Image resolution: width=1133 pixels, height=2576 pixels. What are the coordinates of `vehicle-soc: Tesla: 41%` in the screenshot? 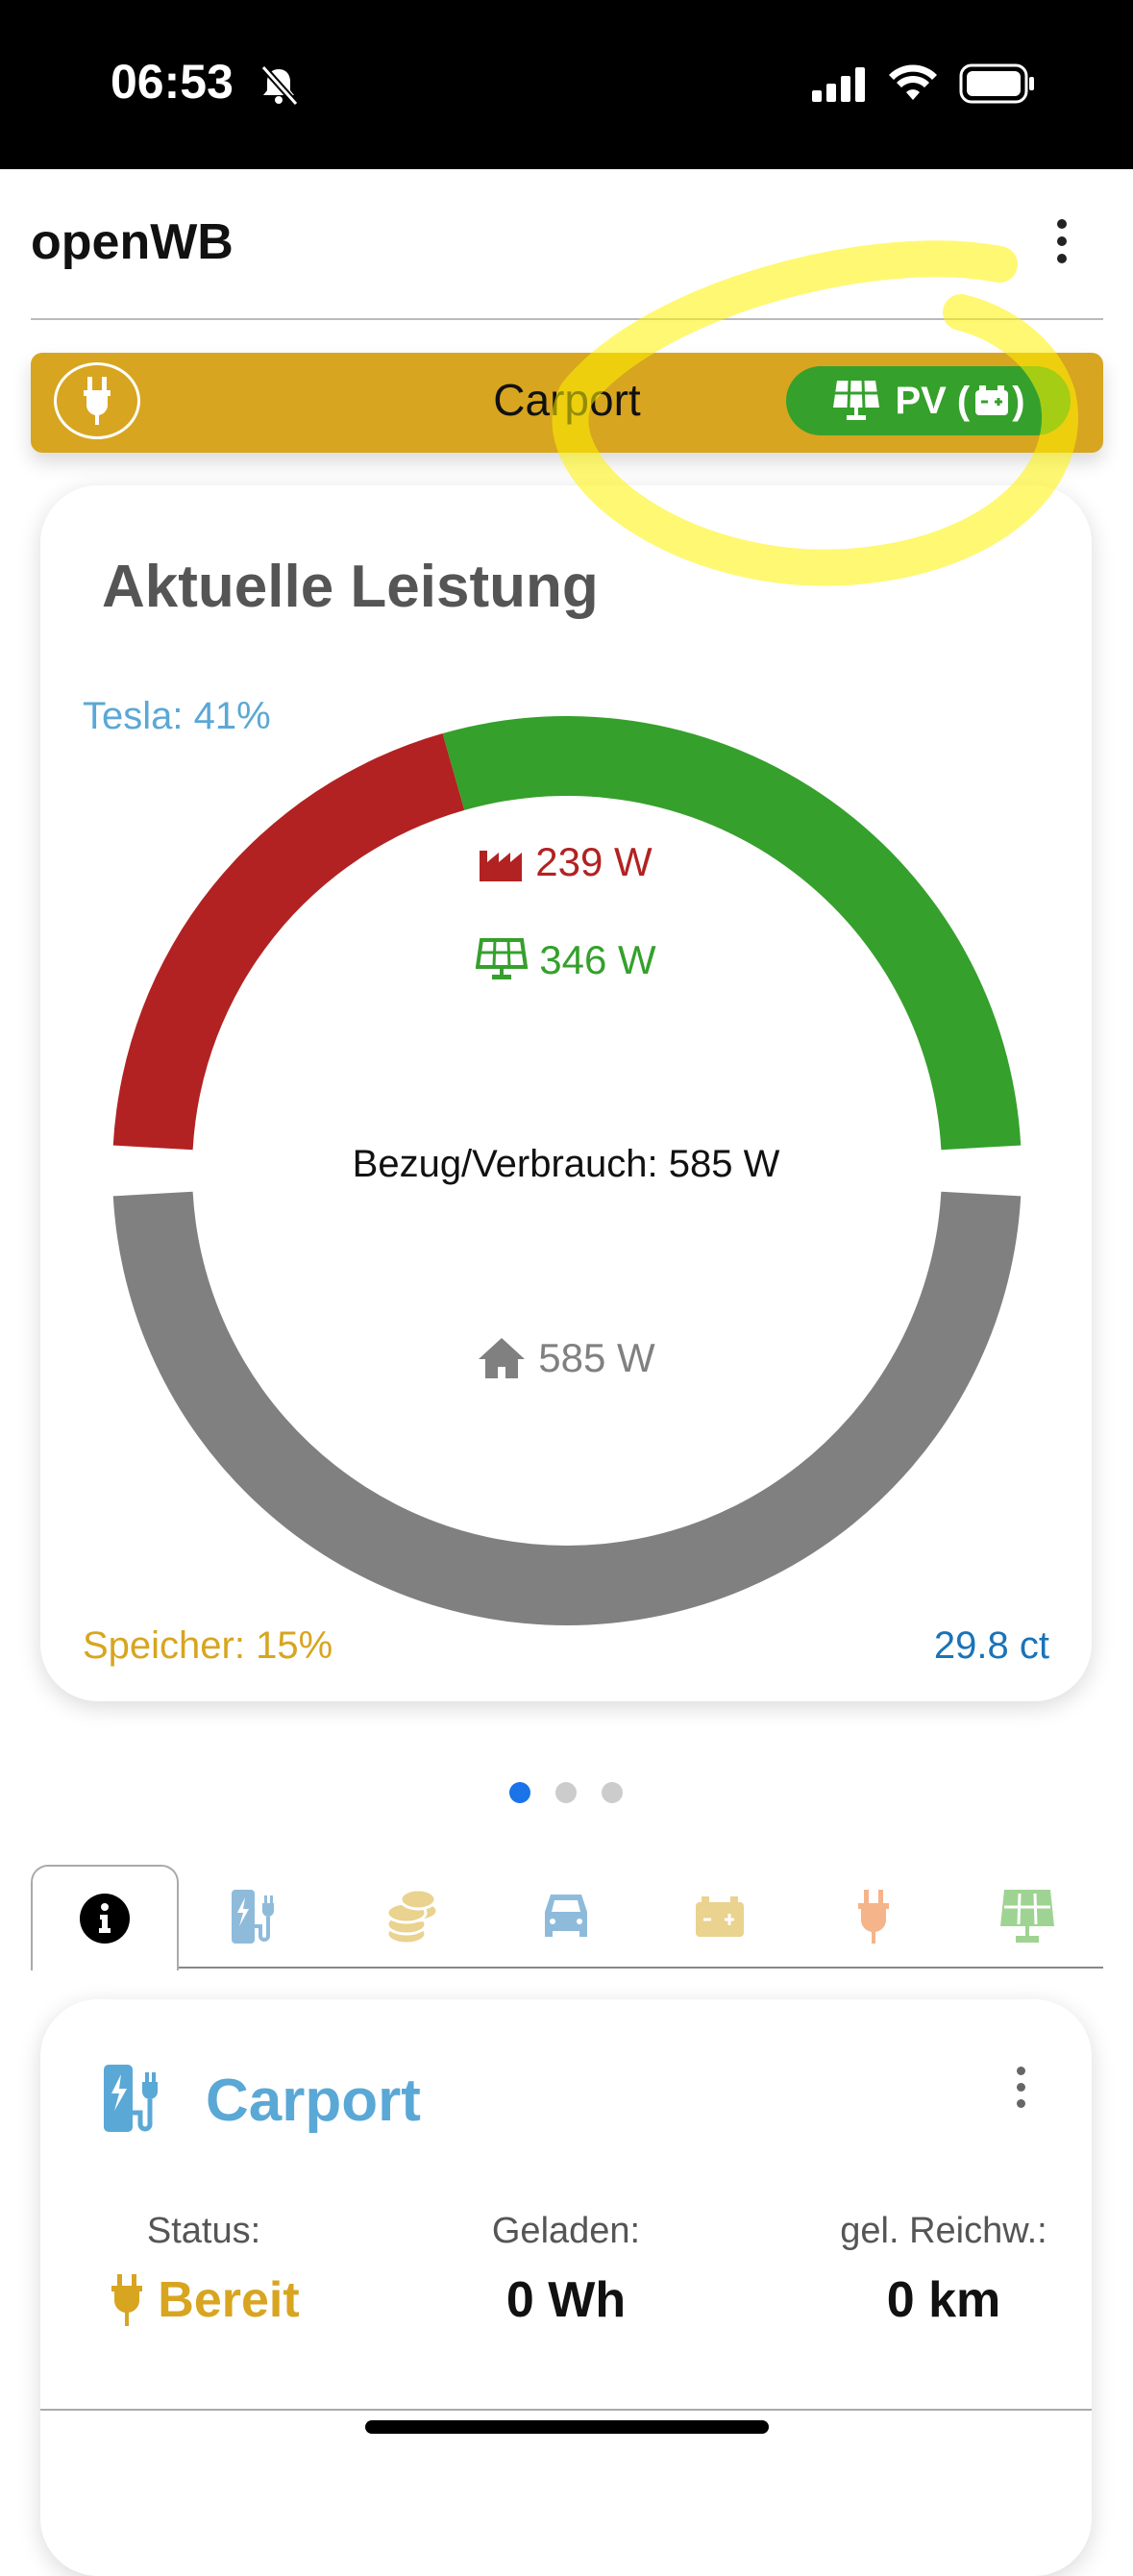 It's located at (177, 716).